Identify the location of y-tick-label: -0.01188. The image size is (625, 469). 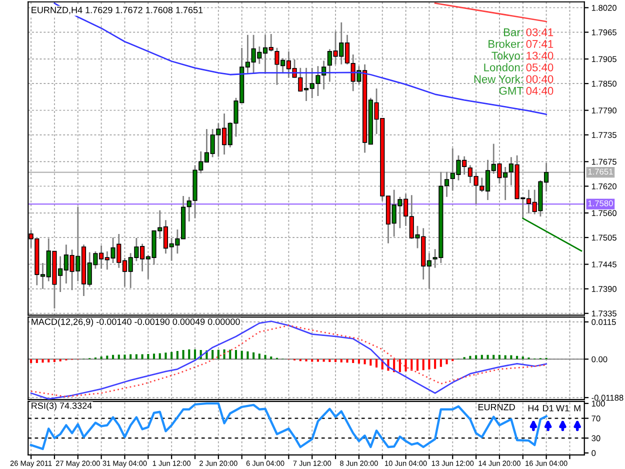
(608, 397).